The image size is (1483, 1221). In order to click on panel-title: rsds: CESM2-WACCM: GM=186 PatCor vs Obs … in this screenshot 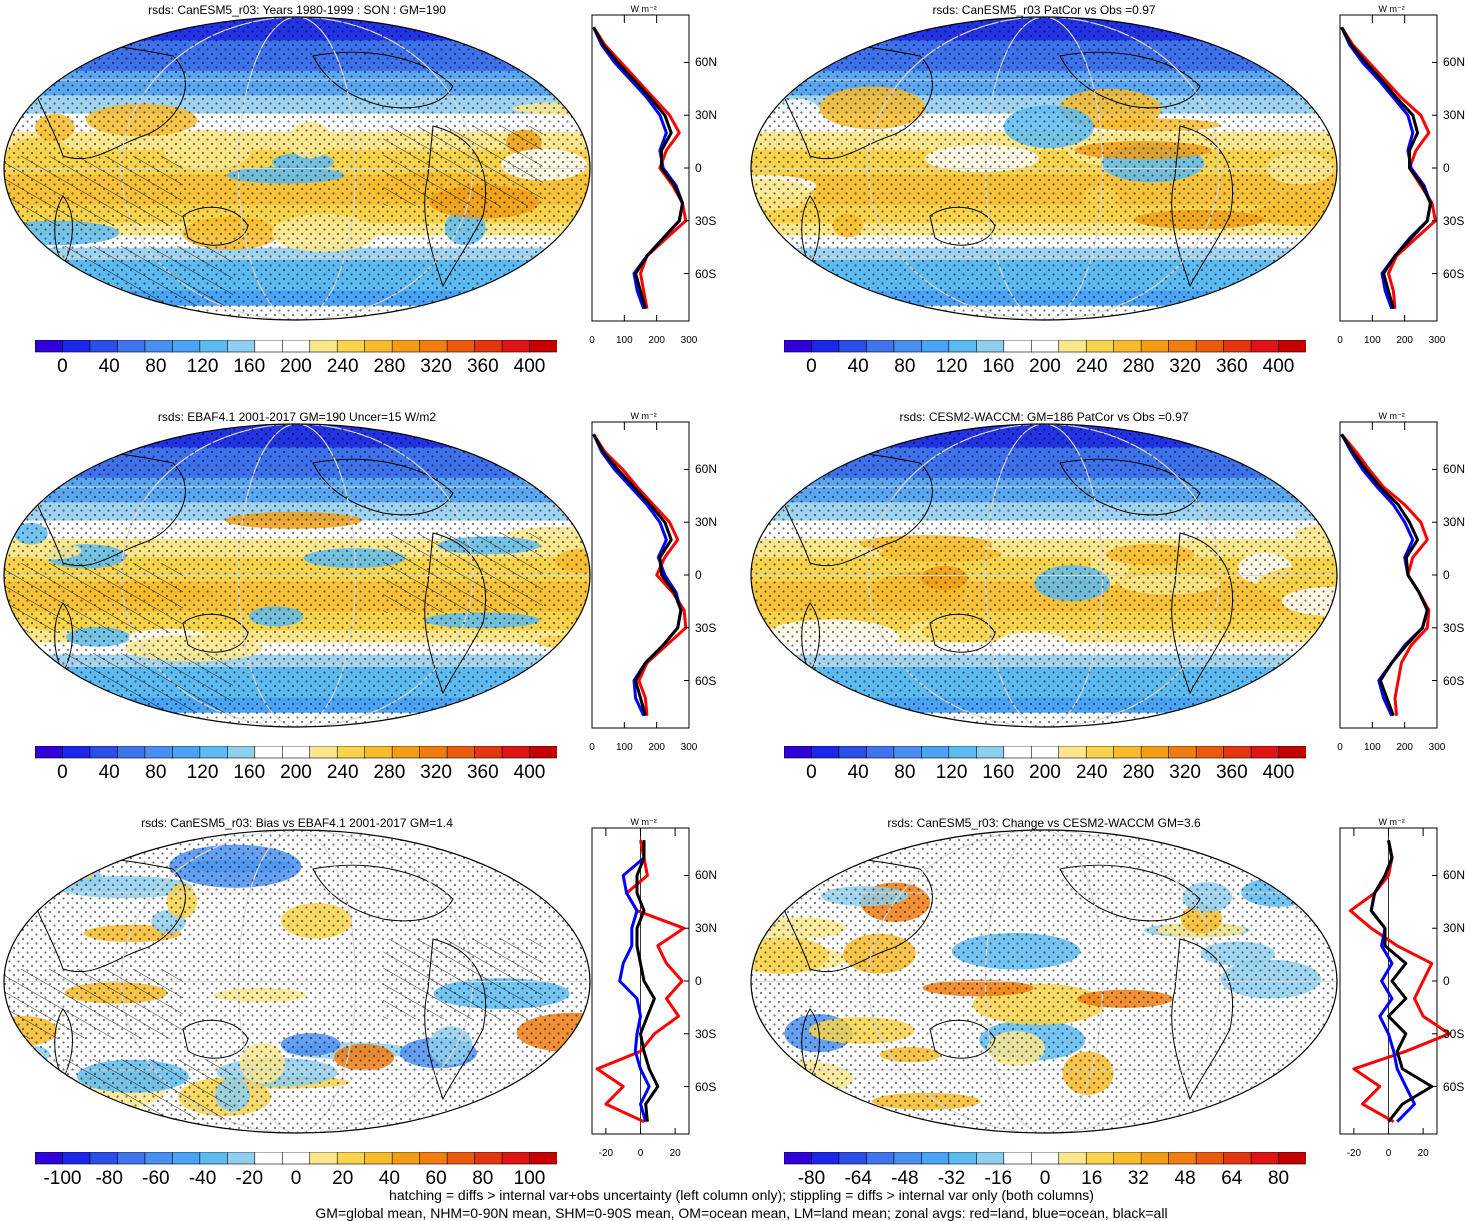, I will do `click(1044, 417)`.